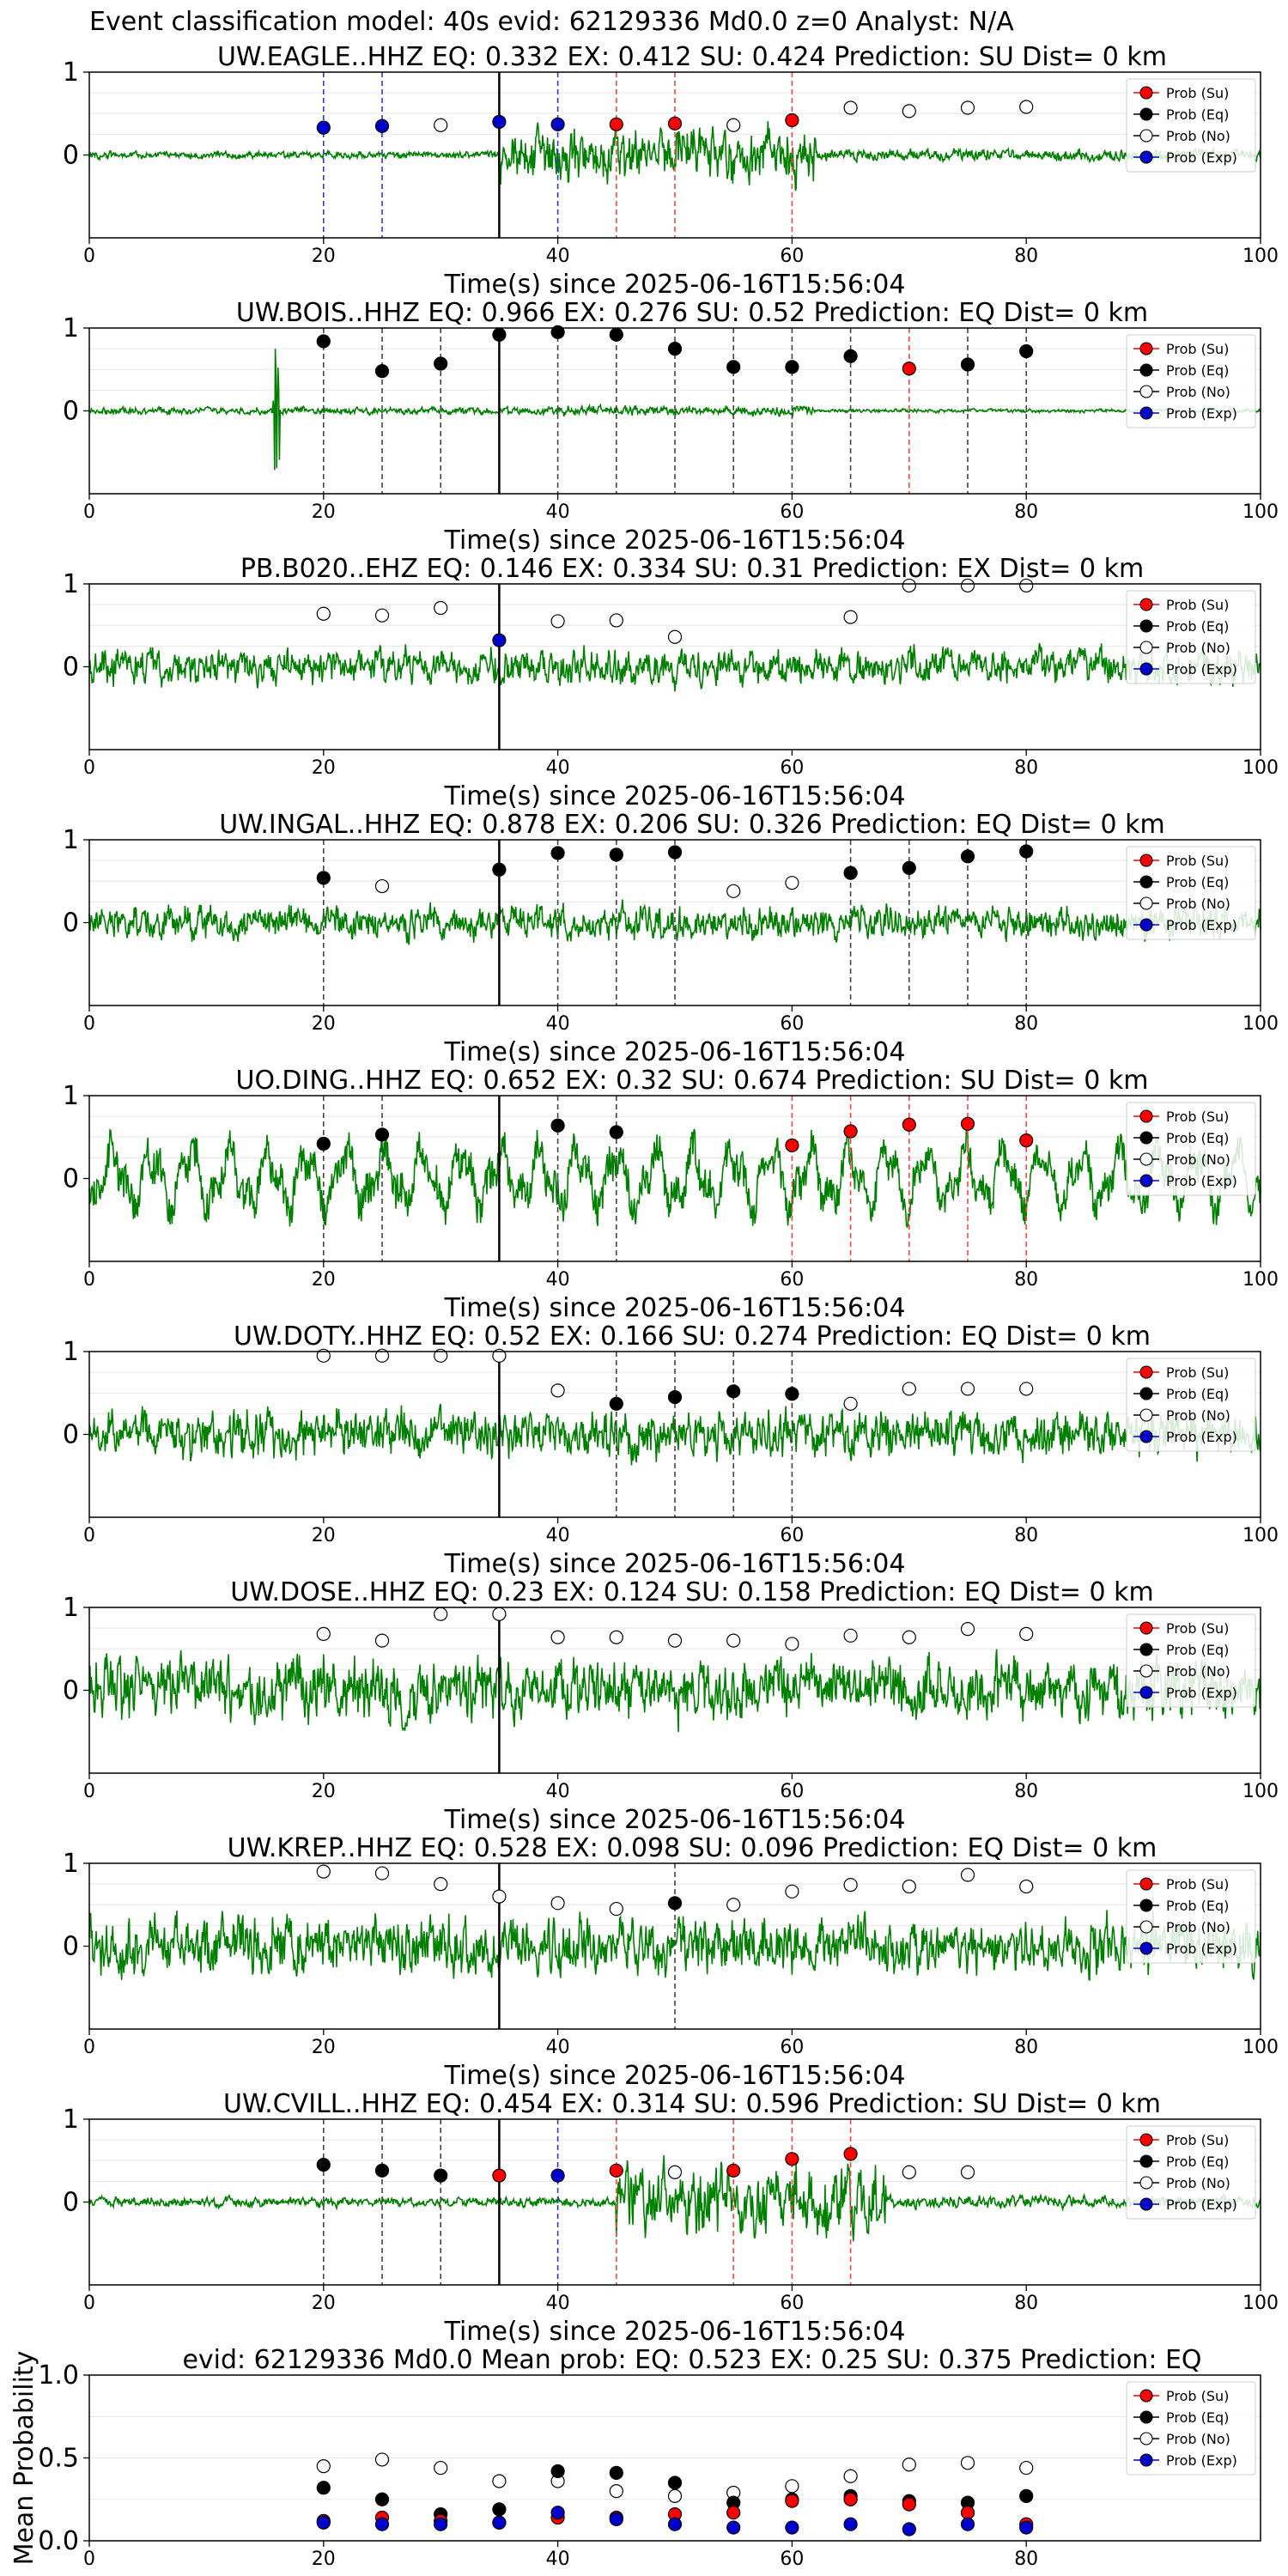  I want to click on legend-box, so click(1191, 1916).